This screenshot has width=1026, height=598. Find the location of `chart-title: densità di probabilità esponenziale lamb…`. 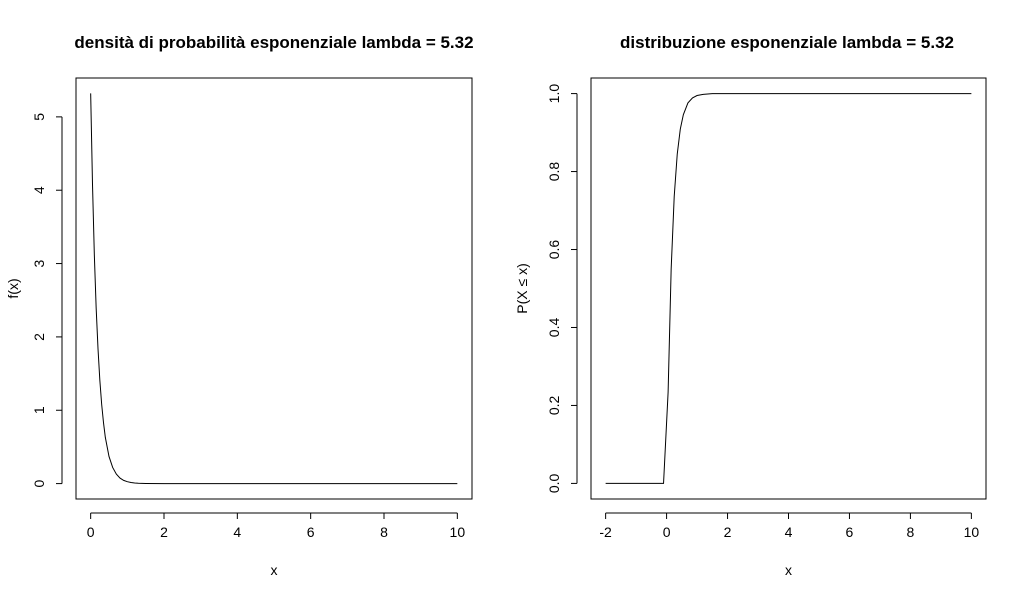

chart-title: densità di probabilità esponenziale lamb… is located at coordinates (273, 42).